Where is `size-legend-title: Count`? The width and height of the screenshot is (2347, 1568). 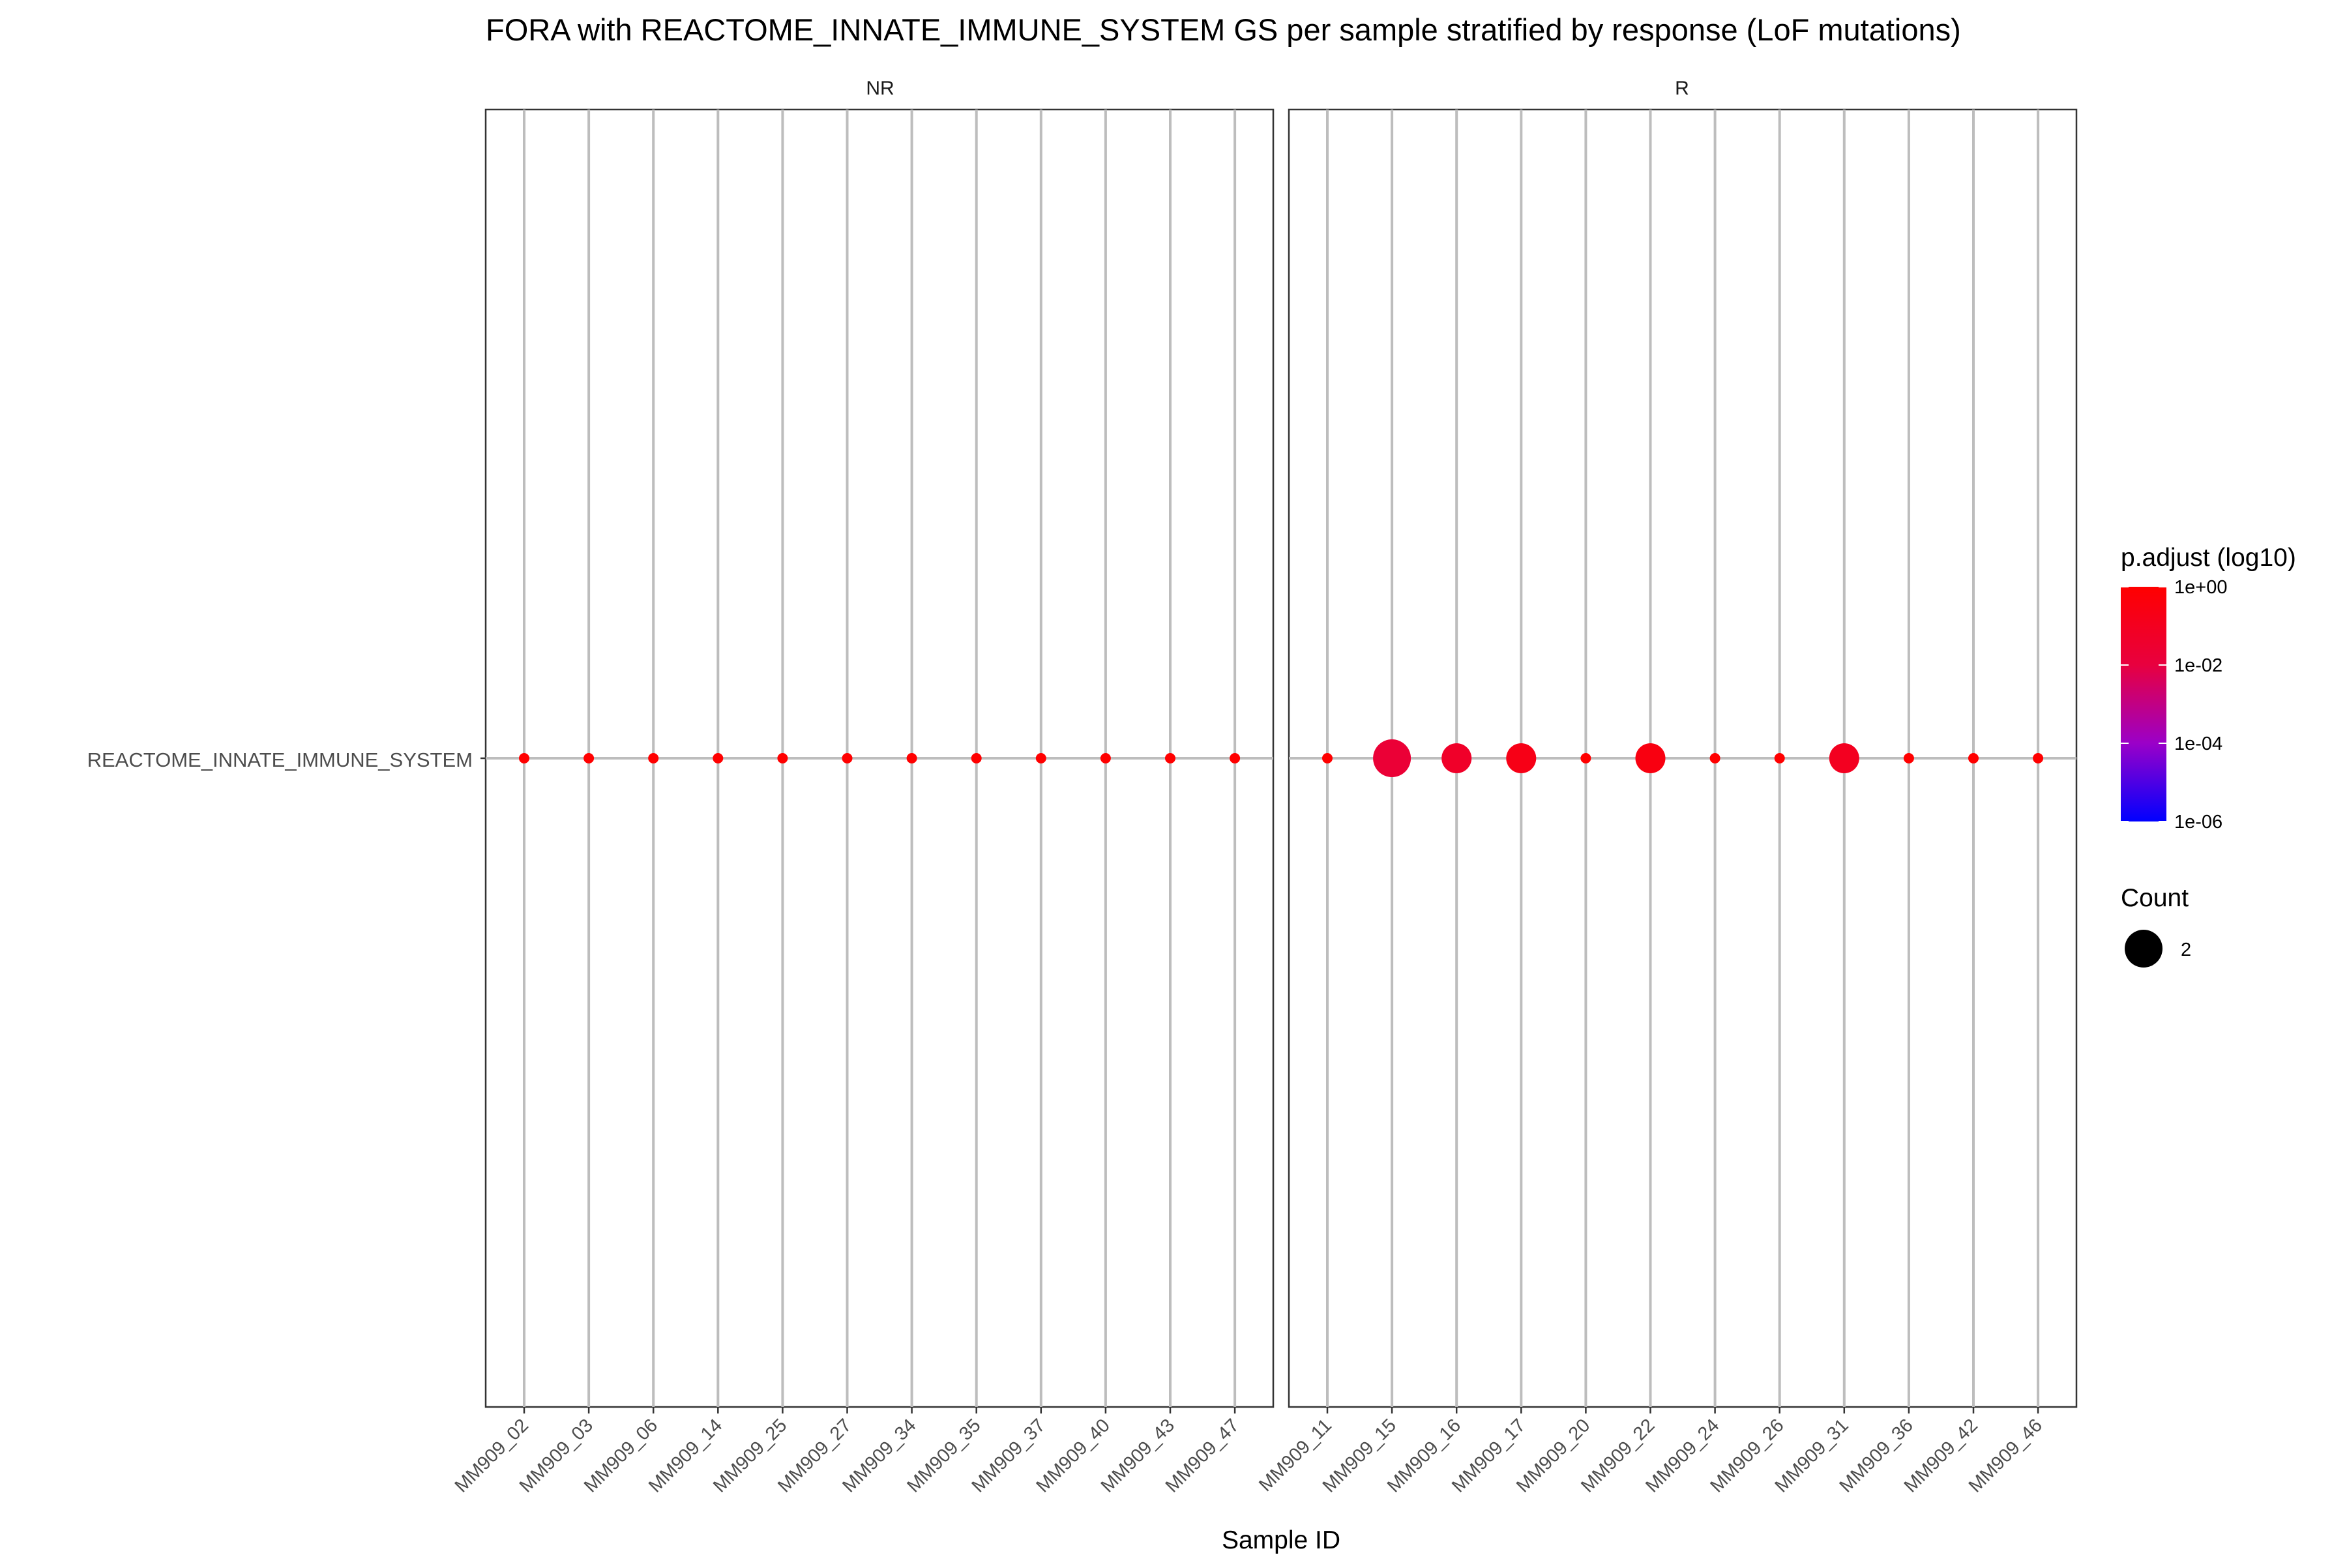
size-legend-title: Count is located at coordinates (2155, 898).